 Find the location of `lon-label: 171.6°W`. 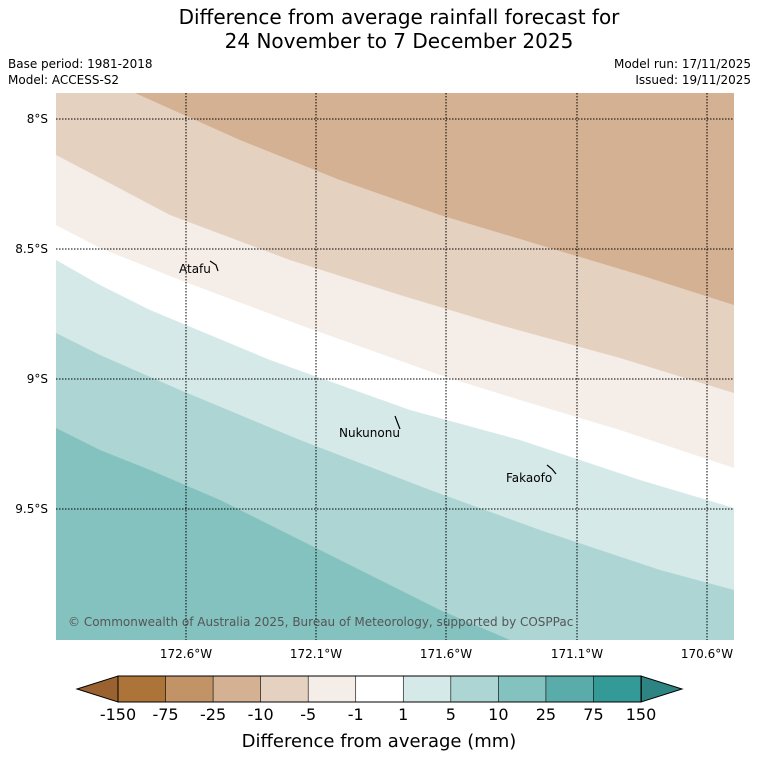

lon-label: 171.6°W is located at coordinates (446, 654).